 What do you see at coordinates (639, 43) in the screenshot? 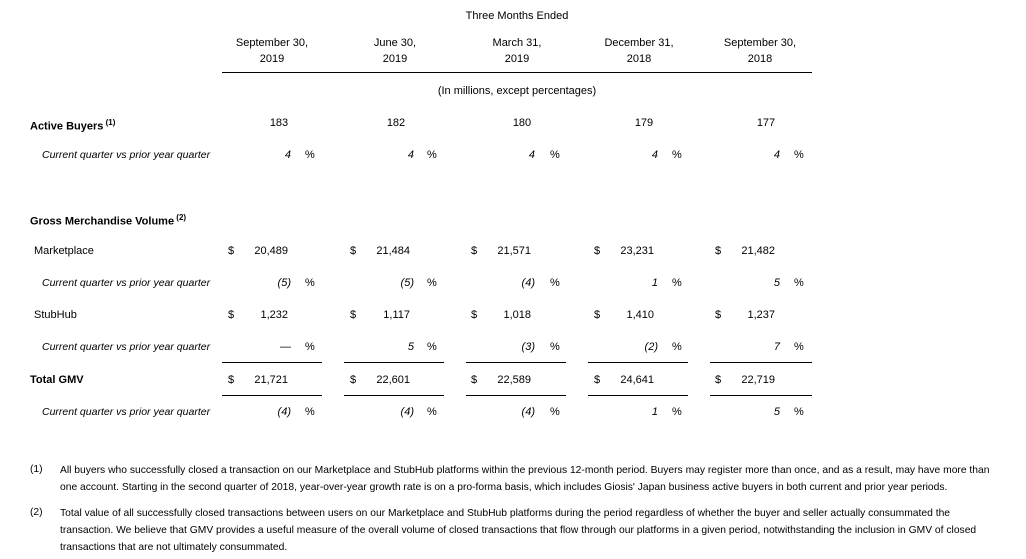
I see `period-month: December 31,` at bounding box center [639, 43].